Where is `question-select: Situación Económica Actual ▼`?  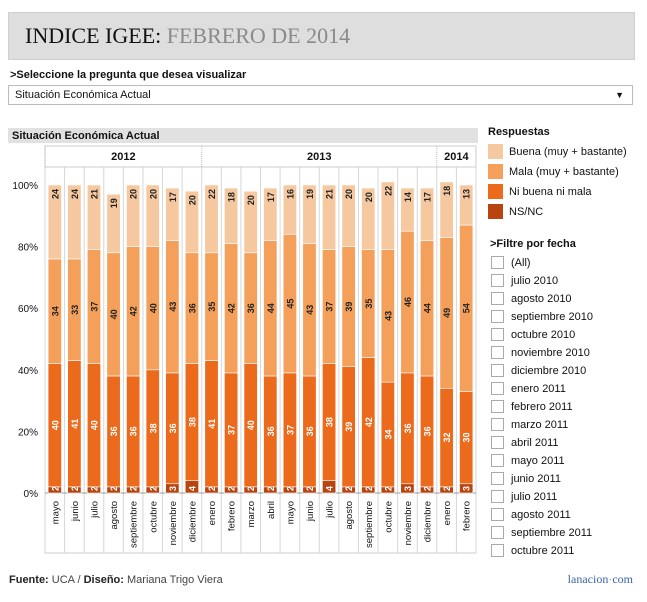 question-select: Situación Económica Actual ▼ is located at coordinates (320, 95).